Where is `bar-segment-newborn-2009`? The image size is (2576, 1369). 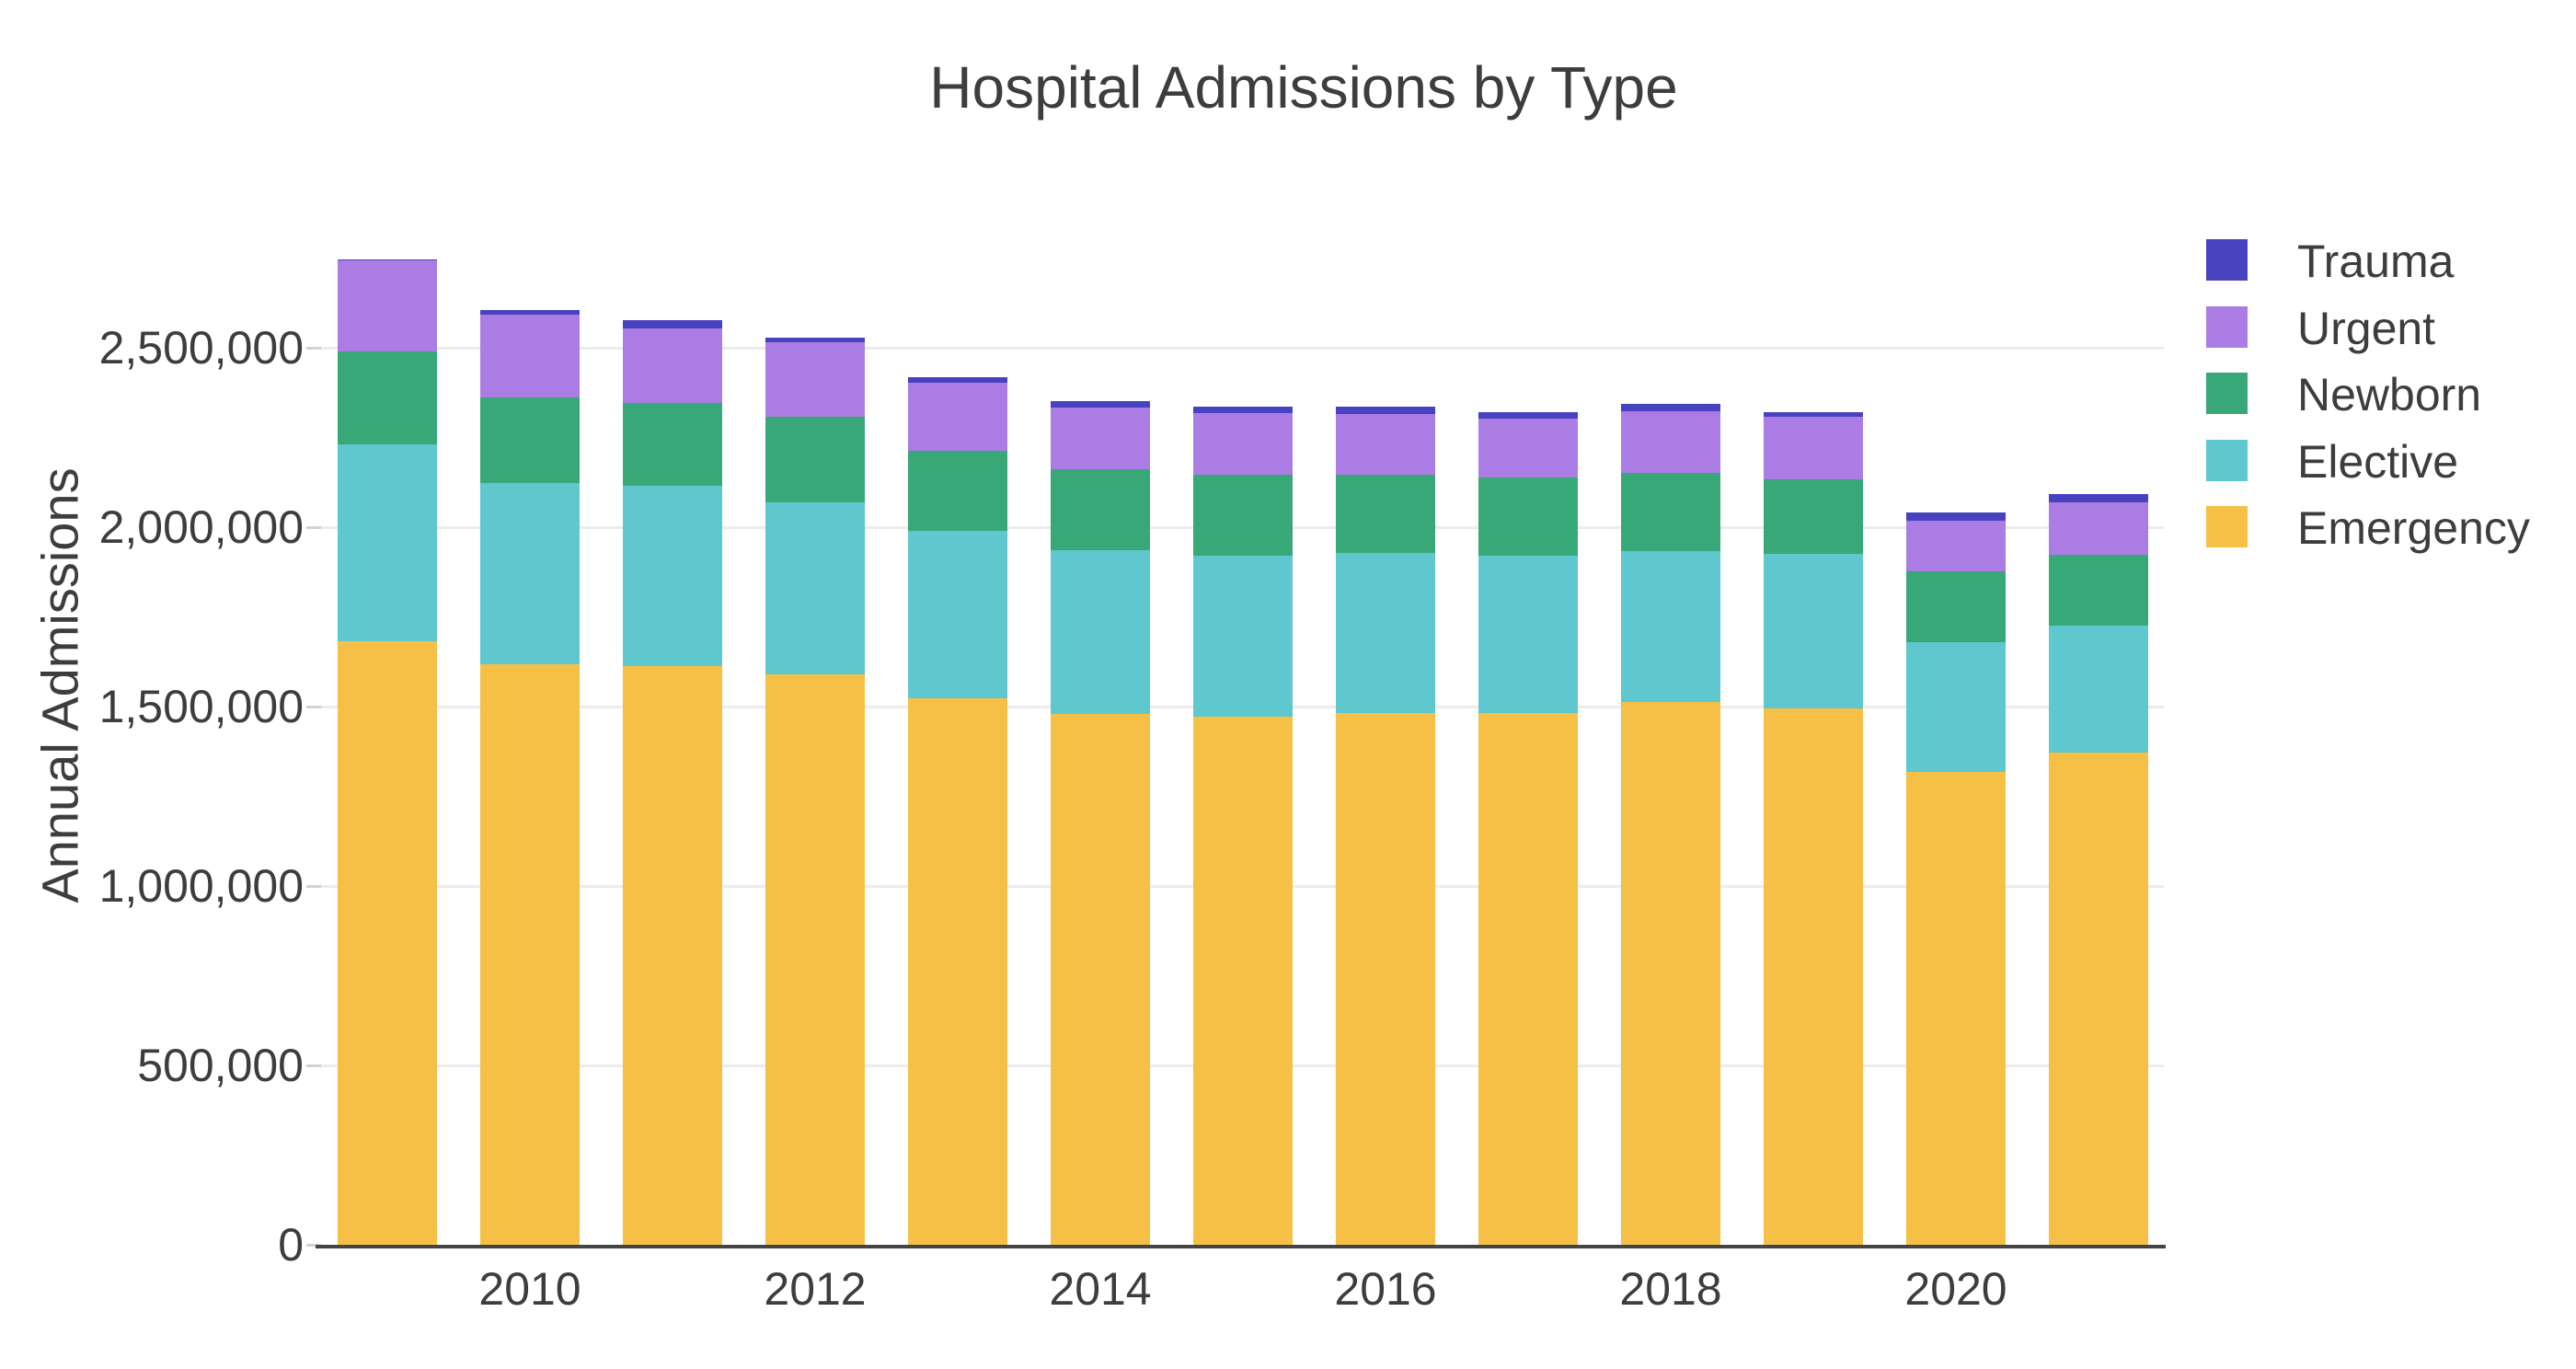
bar-segment-newborn-2009 is located at coordinates (387, 397).